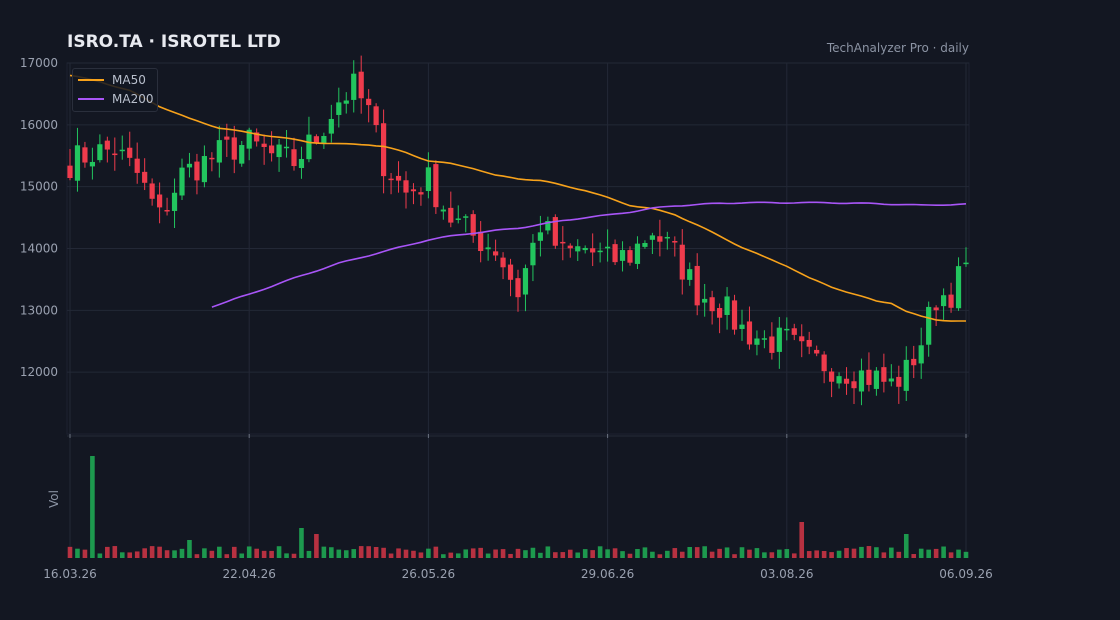 Image resolution: width=1120 pixels, height=620 pixels. I want to click on date-tick-label: 29.06.26, so click(607, 574).